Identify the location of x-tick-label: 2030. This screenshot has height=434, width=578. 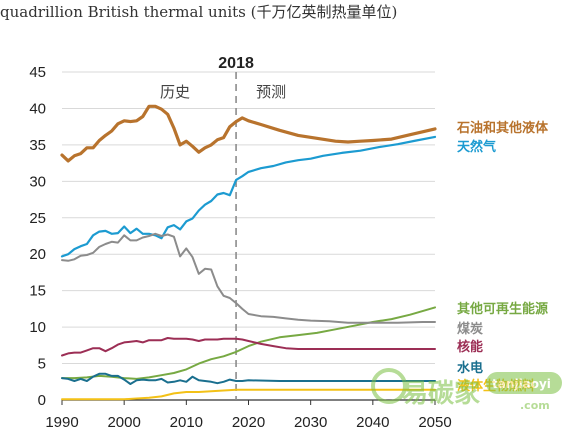
(310, 422).